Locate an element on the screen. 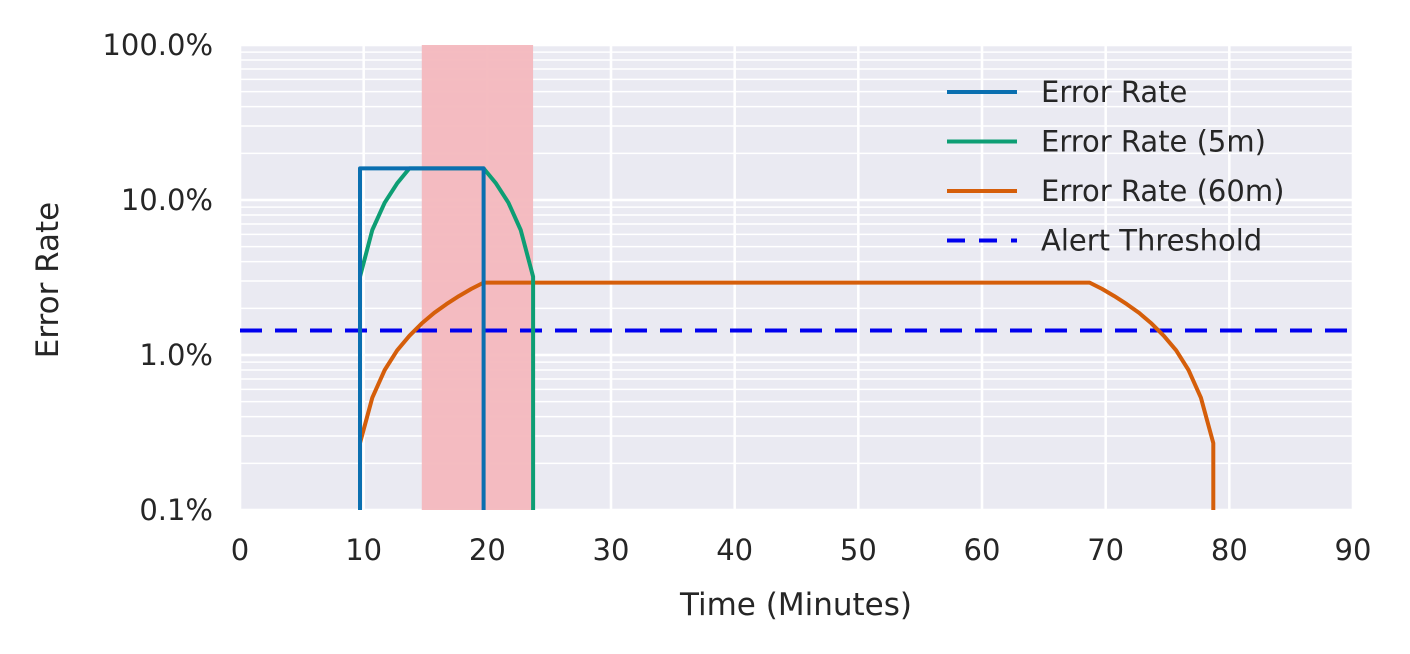  legend-label: Error Rate is located at coordinates (1114, 92).